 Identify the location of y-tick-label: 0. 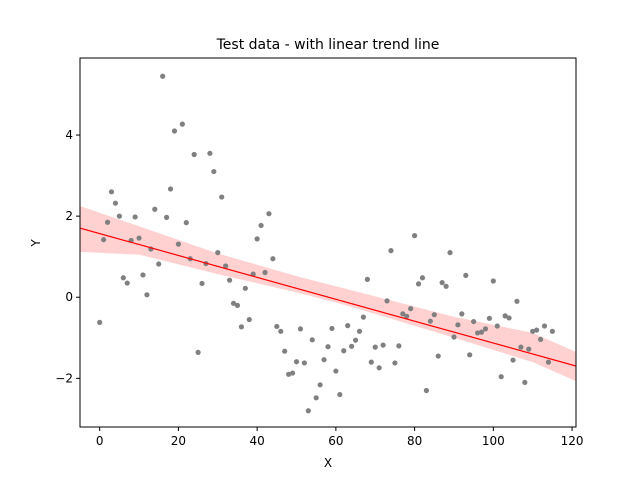
(69, 297).